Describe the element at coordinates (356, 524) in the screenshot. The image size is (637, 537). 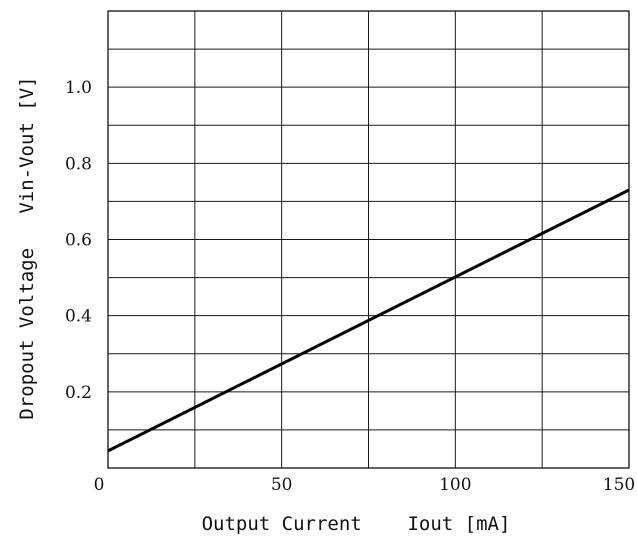
I see `x-axis-label: Output Current Iout [mA]` at that location.